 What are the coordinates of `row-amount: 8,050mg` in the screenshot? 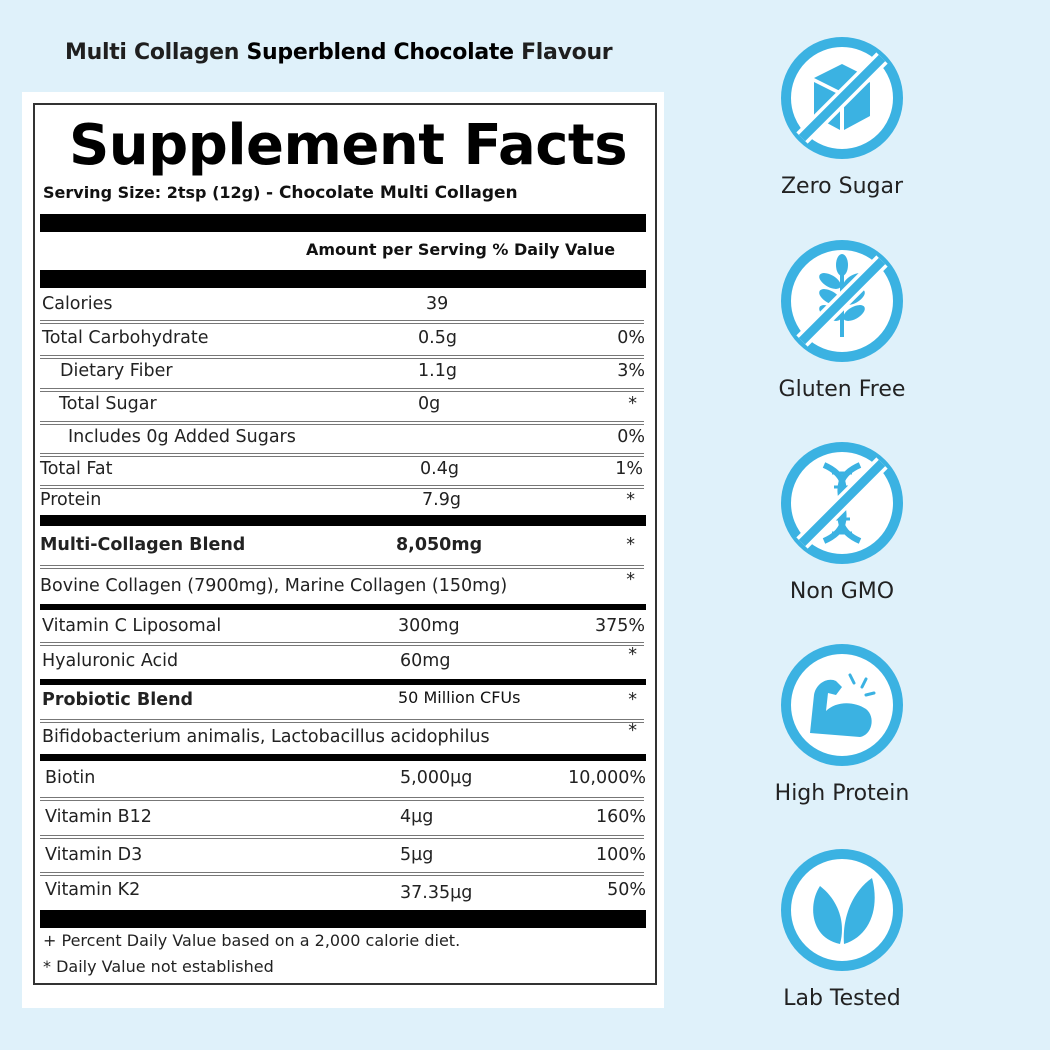 It's located at (439, 545).